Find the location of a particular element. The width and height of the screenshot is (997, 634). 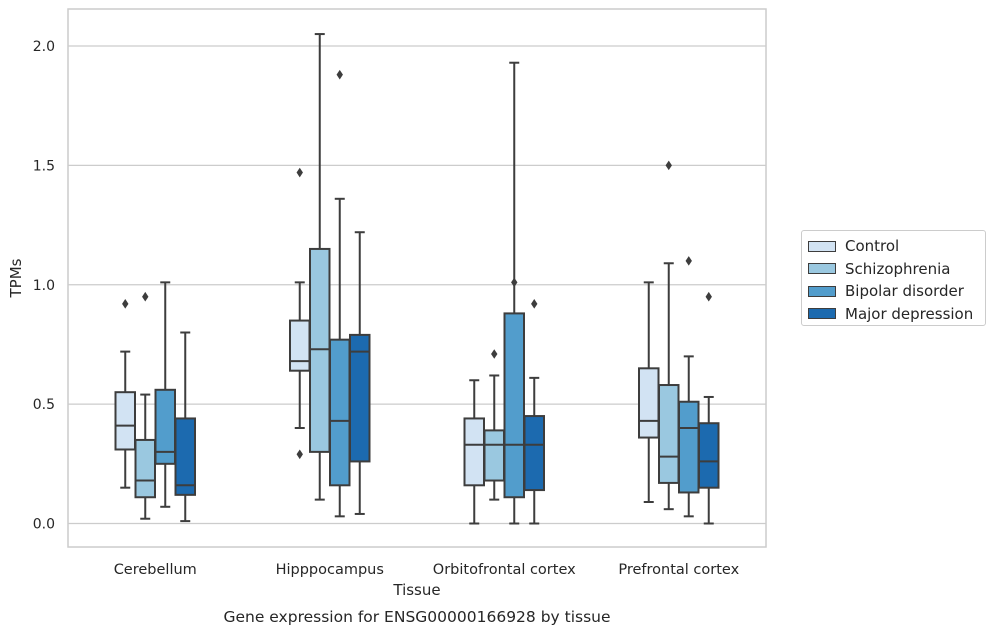

y-tick-label: 0.5 is located at coordinates (44, 405).